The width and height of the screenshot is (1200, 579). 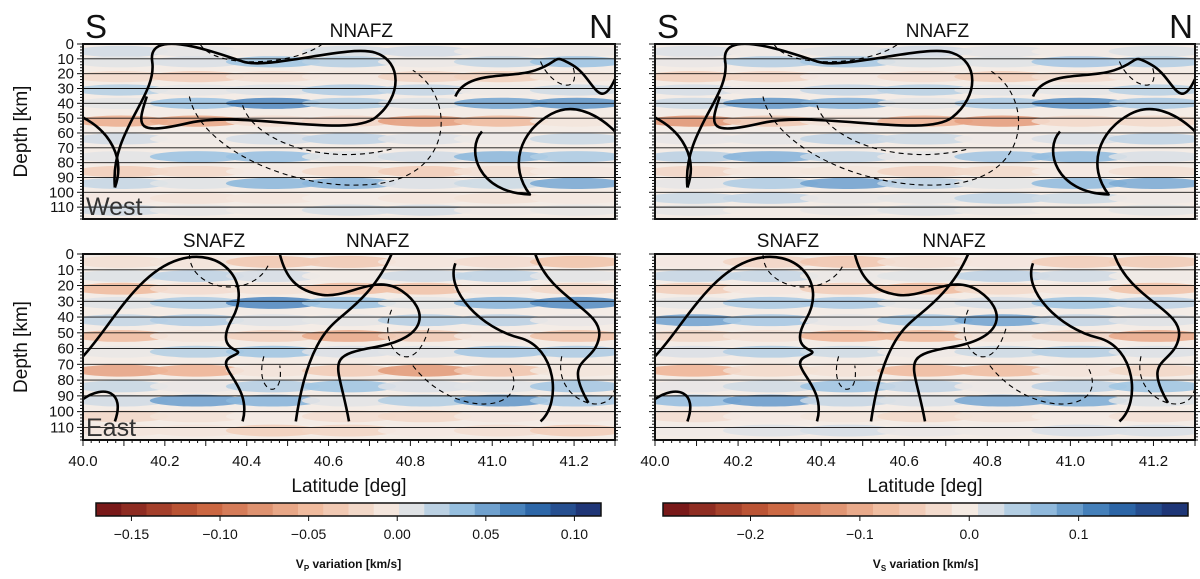 I want to click on edge-ticks, so click(x=349, y=131).